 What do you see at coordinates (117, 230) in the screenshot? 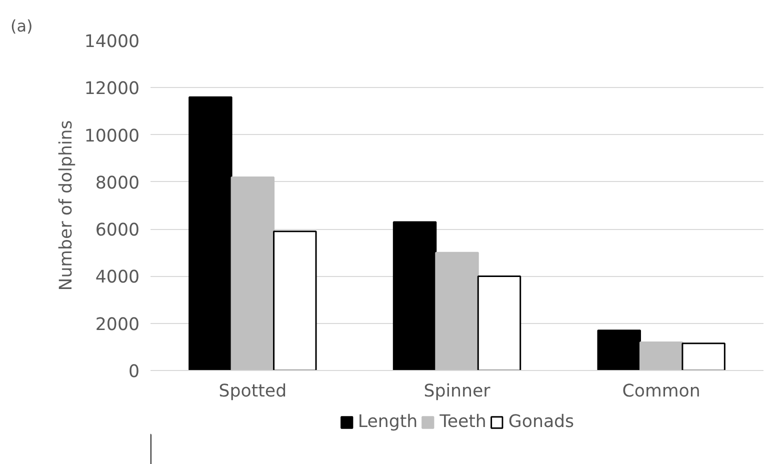
I see `y-tick-label: 6000` at bounding box center [117, 230].